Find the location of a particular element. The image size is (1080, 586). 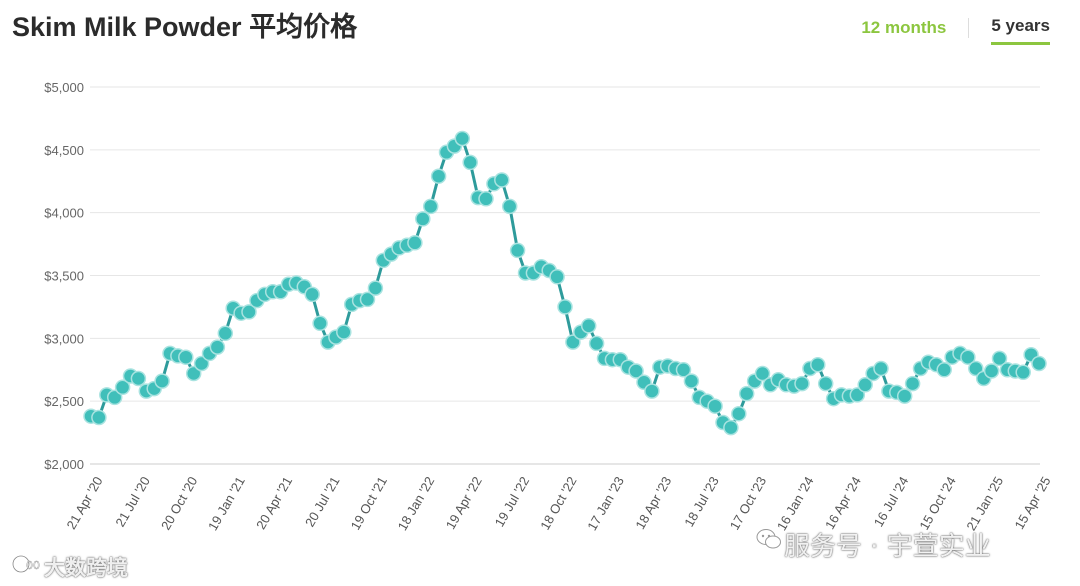

y-tick-label: $3,500 is located at coordinates (64, 276).